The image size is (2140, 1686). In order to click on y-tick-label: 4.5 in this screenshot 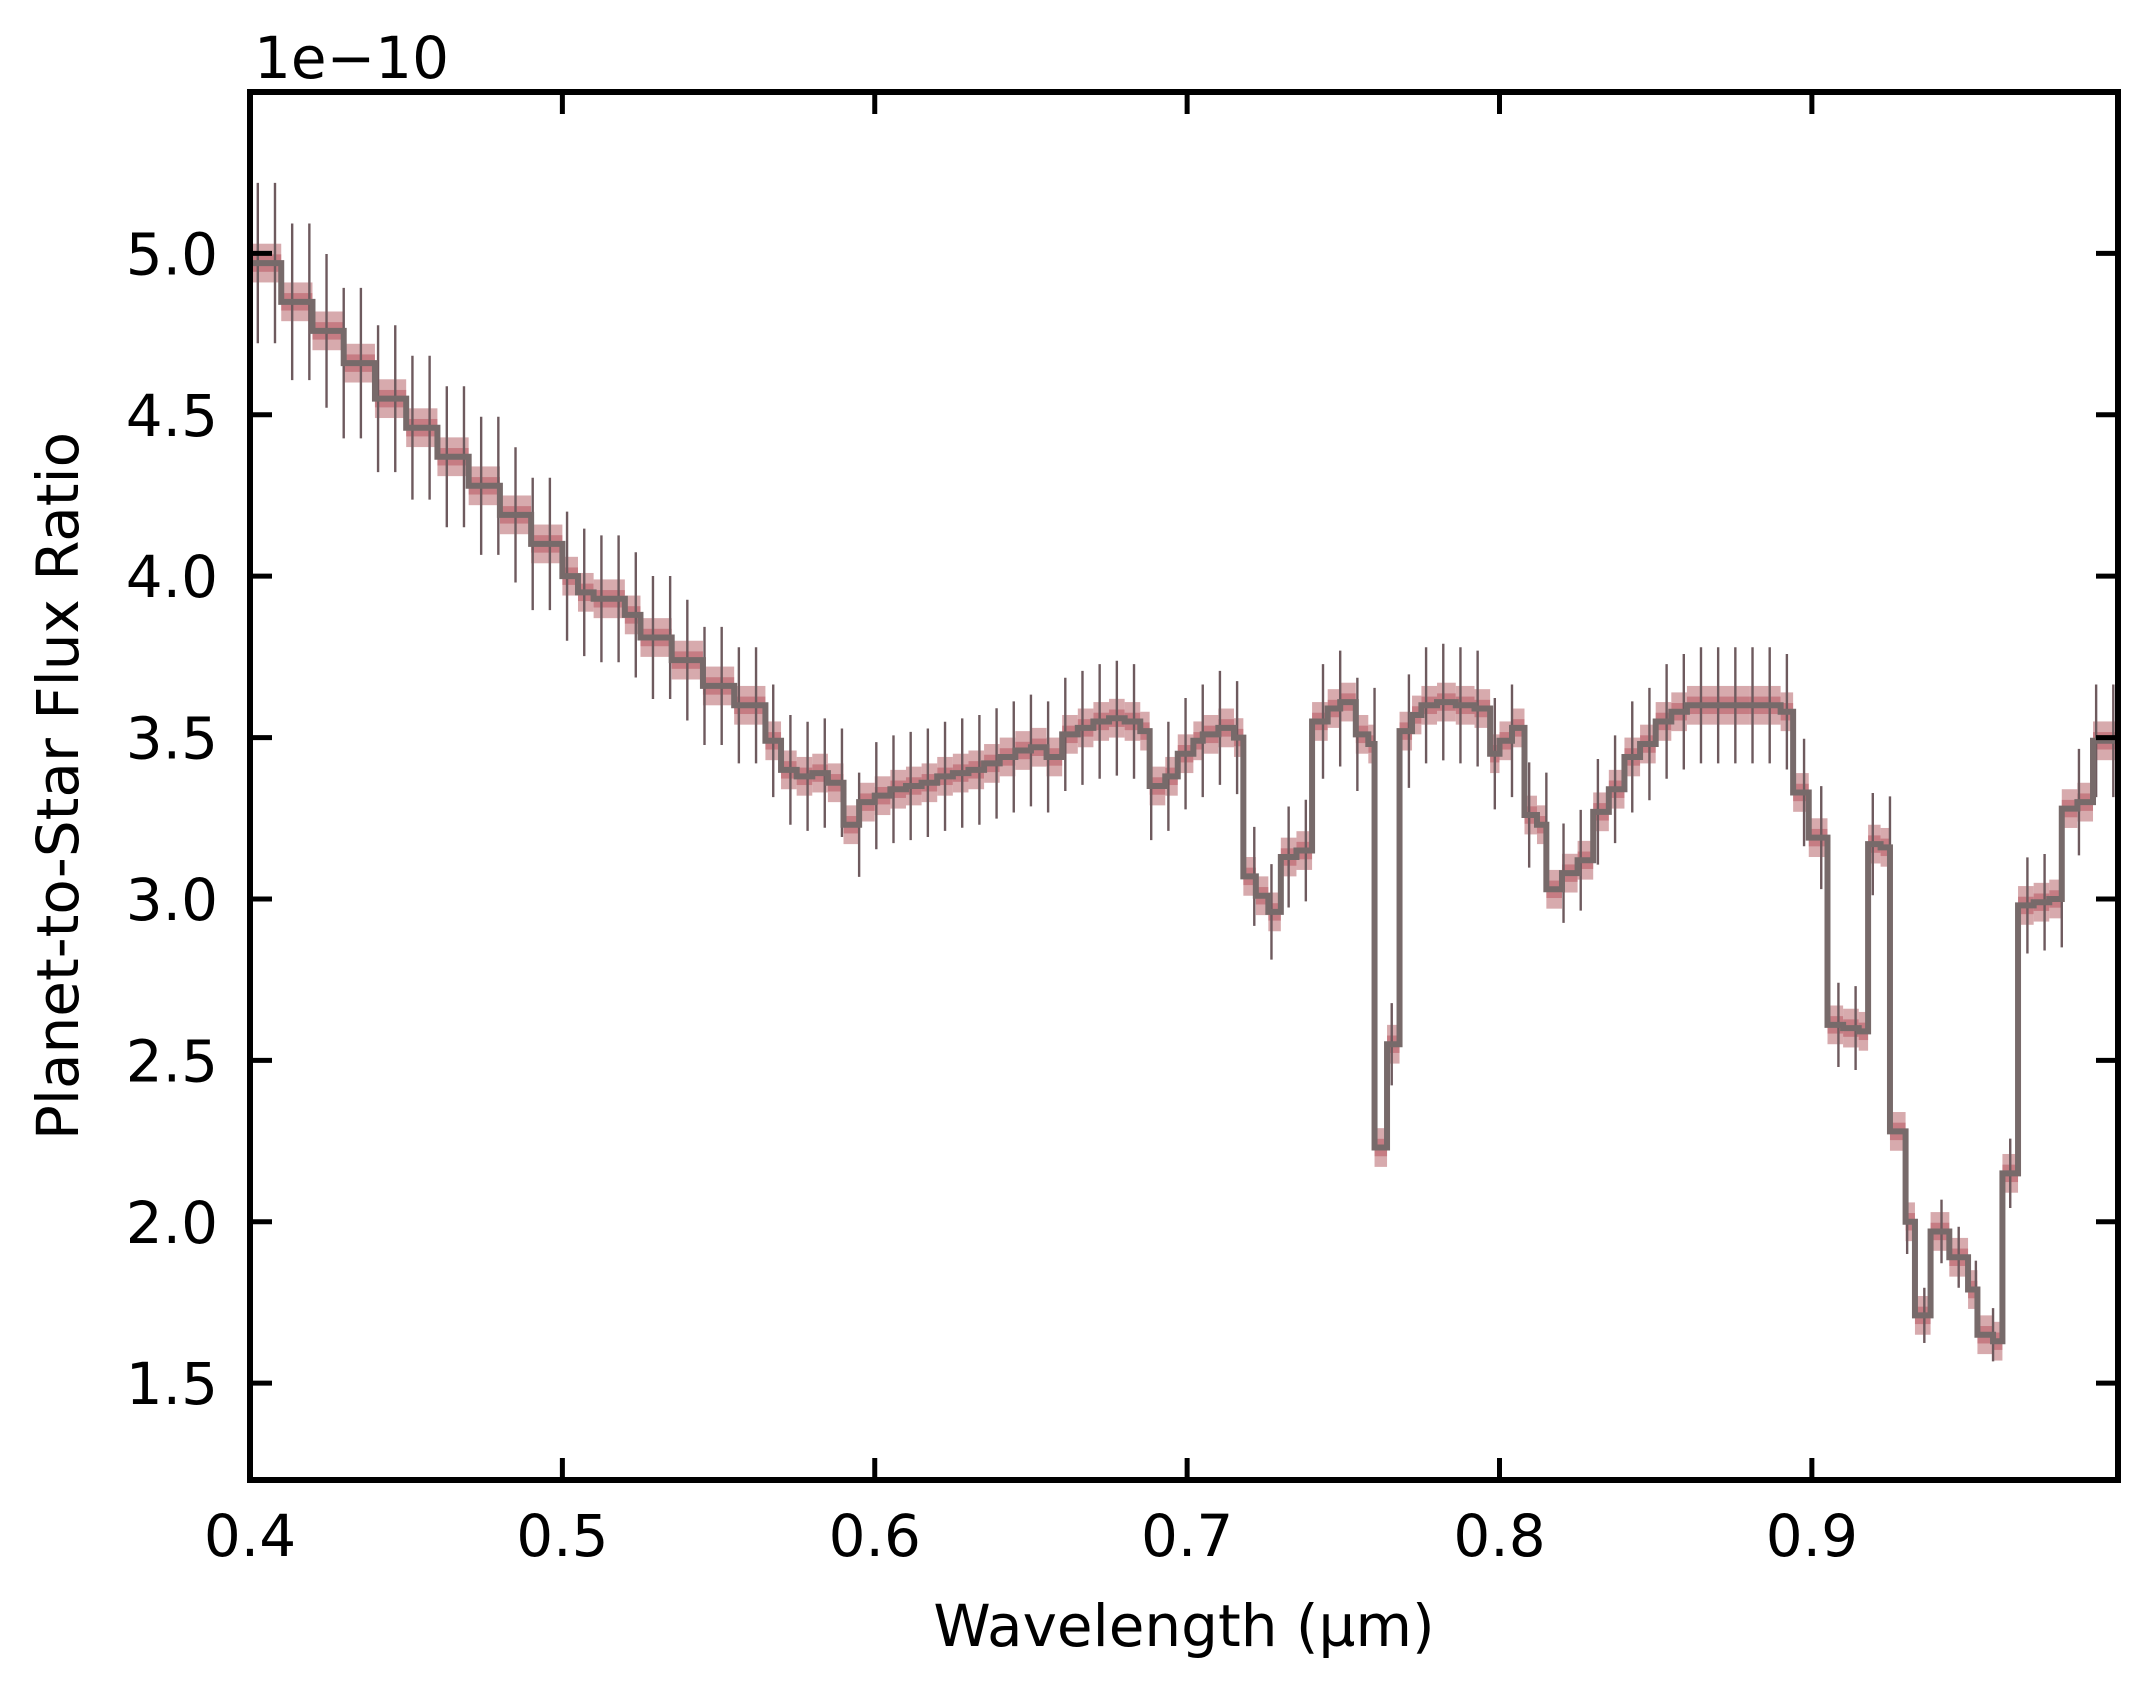, I will do `click(172, 416)`.